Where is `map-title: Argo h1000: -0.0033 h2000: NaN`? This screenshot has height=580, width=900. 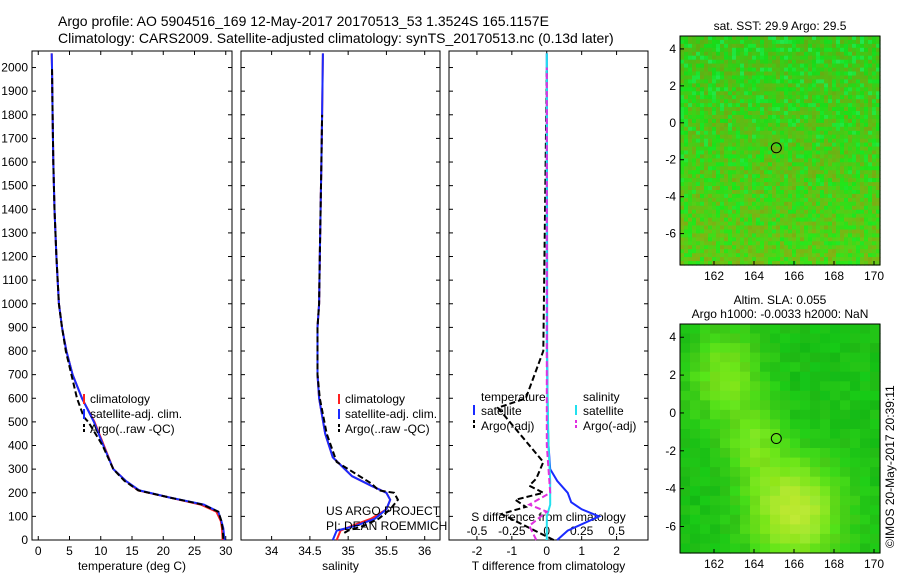
map-title: Argo h1000: -0.0033 h2000: NaN is located at coordinates (780, 314).